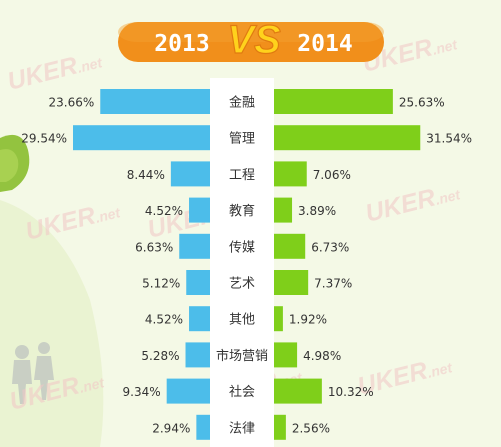 The height and width of the screenshot is (447, 501). Describe the element at coordinates (332, 175) in the screenshot. I see `value-label-2014-2: 7.06%` at that location.